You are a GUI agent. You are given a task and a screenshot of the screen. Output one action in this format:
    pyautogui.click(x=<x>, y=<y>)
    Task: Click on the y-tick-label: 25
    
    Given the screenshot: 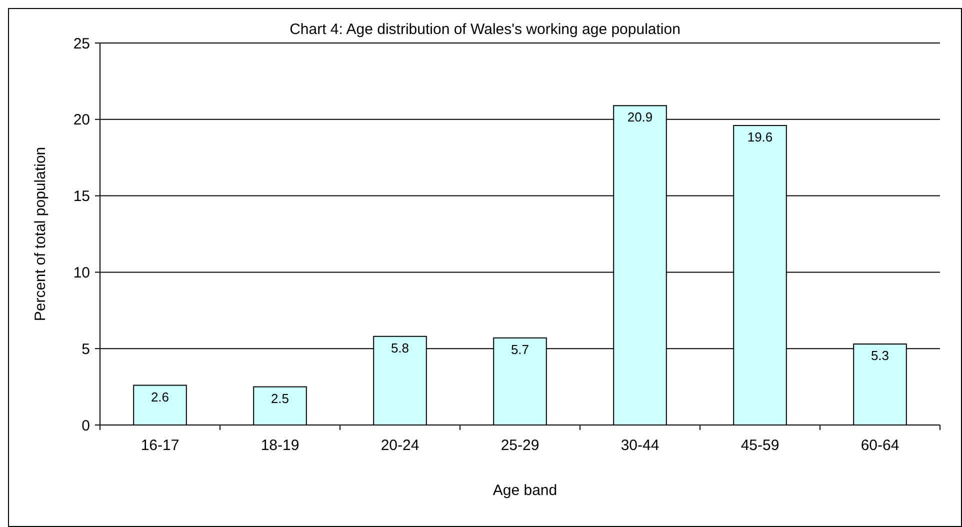 What is the action you would take?
    pyautogui.click(x=81, y=43)
    